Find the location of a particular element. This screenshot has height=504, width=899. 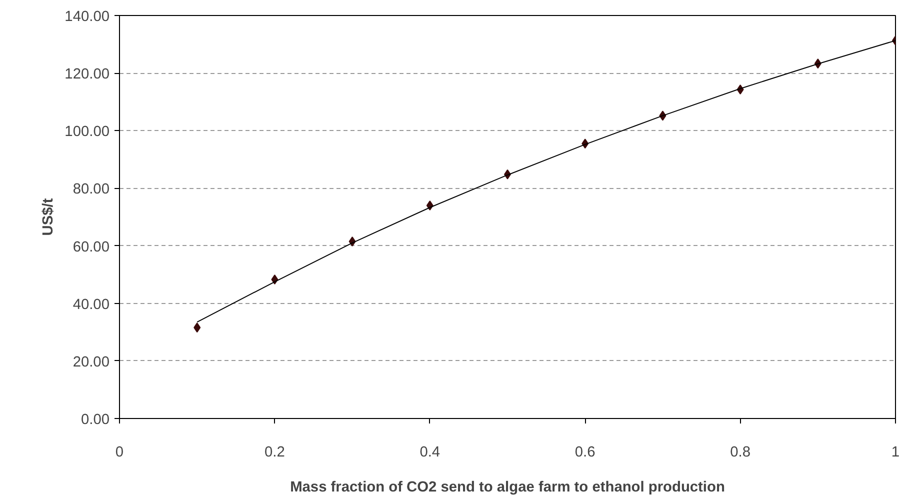

y-tick-label: 100.00 is located at coordinates (87, 132).